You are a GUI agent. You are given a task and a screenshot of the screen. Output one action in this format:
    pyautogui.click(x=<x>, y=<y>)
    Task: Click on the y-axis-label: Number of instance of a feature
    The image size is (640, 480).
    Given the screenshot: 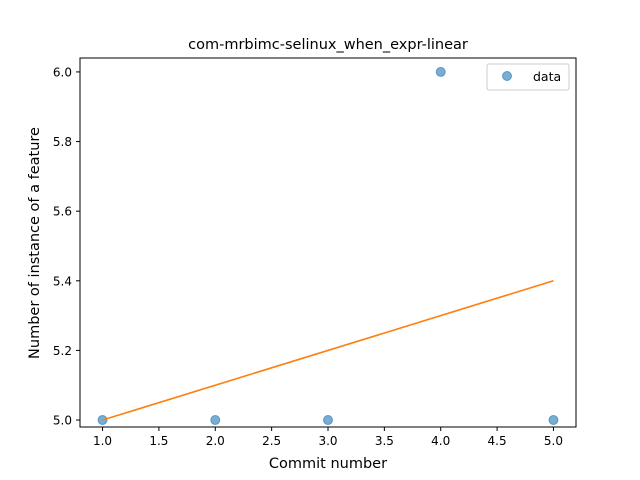 What is the action you would take?
    pyautogui.click(x=35, y=243)
    